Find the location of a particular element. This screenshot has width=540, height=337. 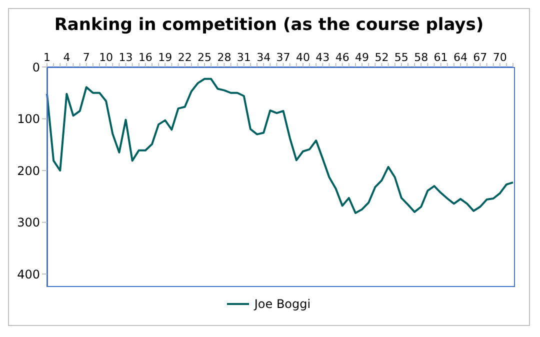

x-tick-label: 46 is located at coordinates (342, 57).